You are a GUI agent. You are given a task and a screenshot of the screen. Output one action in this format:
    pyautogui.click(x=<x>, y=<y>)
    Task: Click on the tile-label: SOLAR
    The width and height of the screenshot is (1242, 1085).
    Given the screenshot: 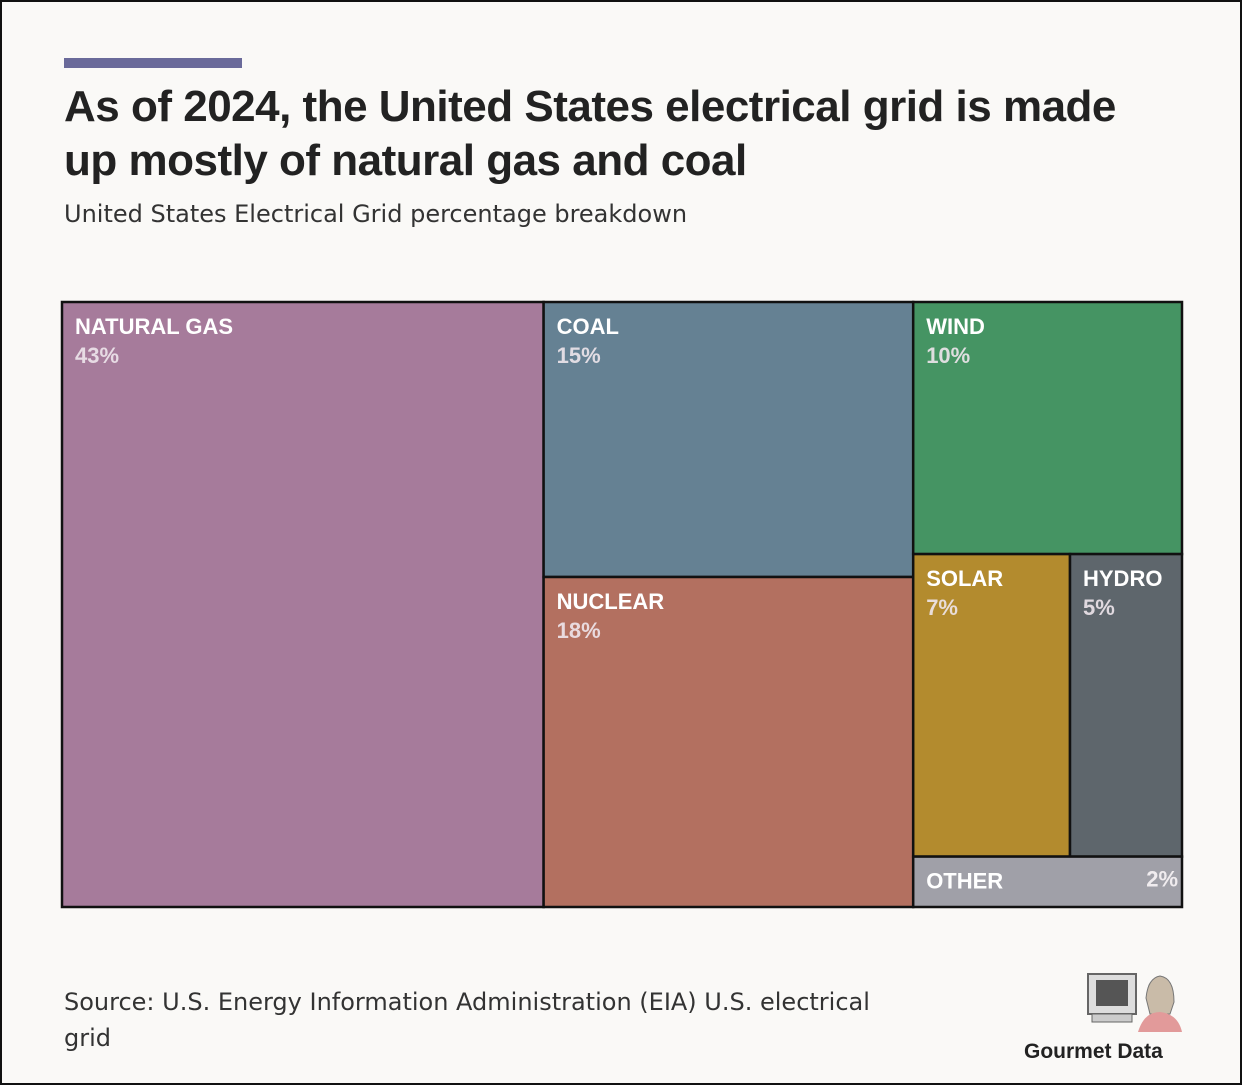 What is the action you would take?
    pyautogui.click(x=964, y=578)
    